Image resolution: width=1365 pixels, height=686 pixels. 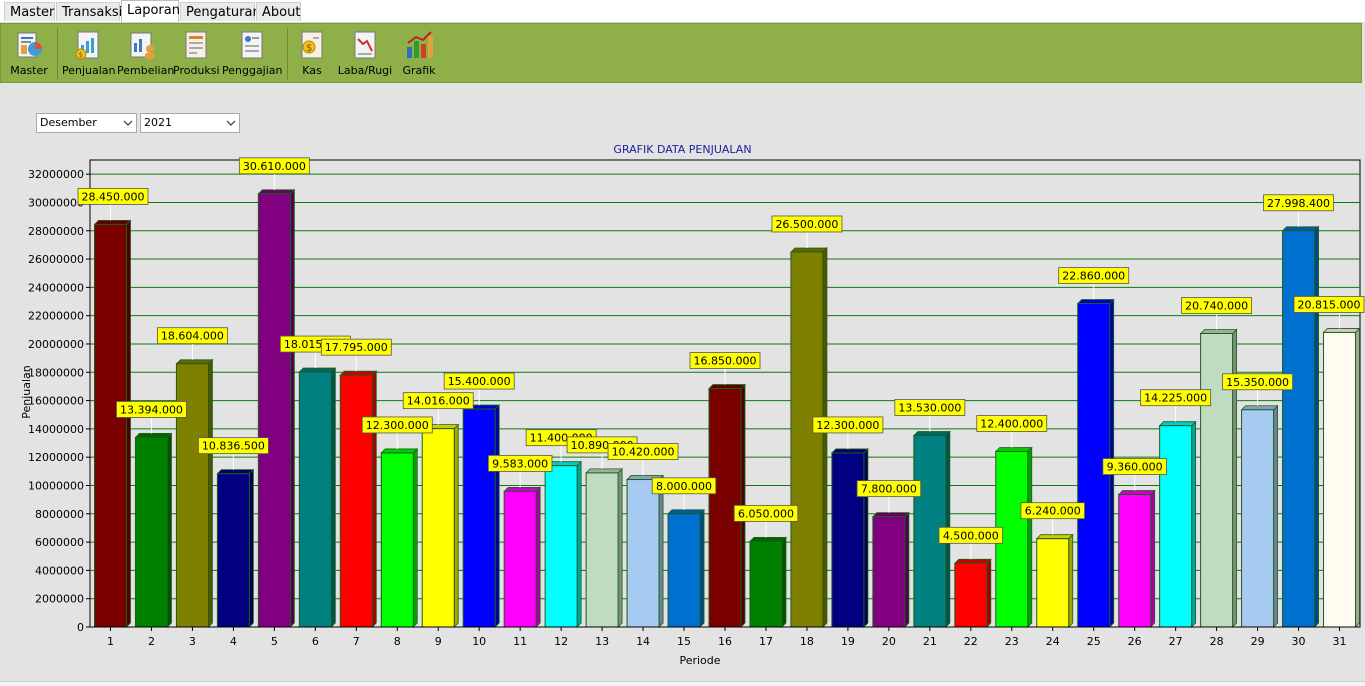 What do you see at coordinates (29, 11) in the screenshot?
I see `tab-master: Master` at bounding box center [29, 11].